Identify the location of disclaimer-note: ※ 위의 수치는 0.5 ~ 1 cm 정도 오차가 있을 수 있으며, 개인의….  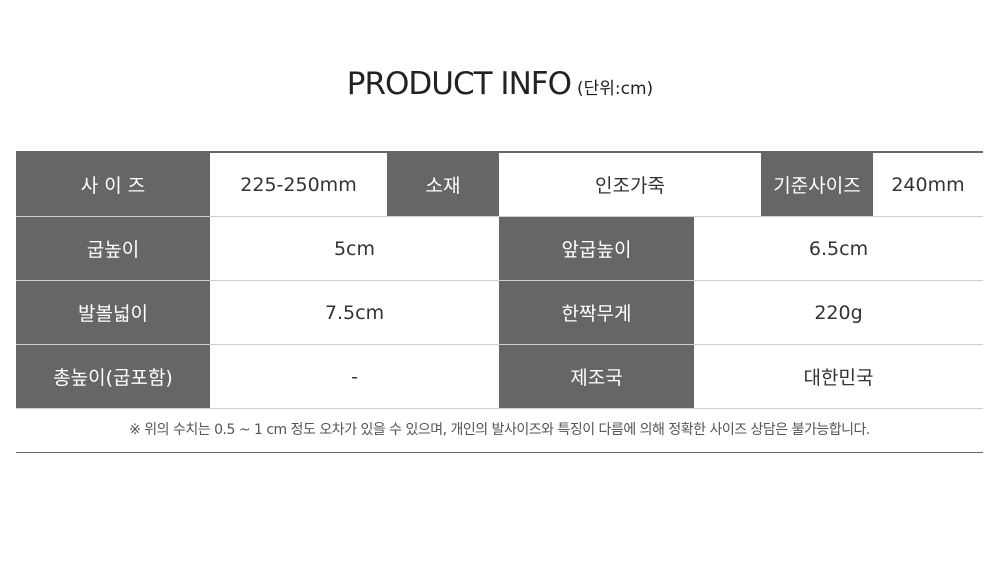
(499, 429).